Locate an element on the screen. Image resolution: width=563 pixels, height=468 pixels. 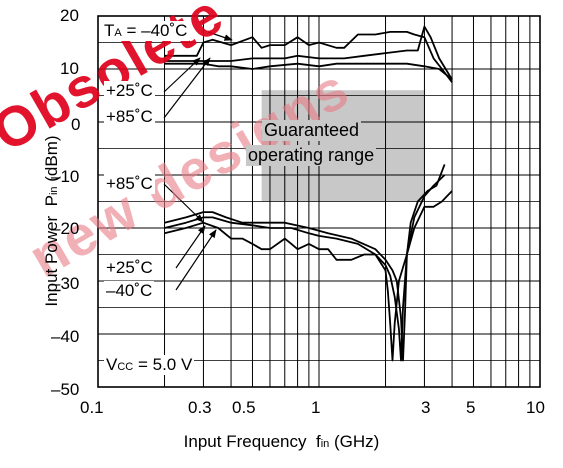
y-axis-label: Input Power Pin (dBm) is located at coordinates (52, 221).